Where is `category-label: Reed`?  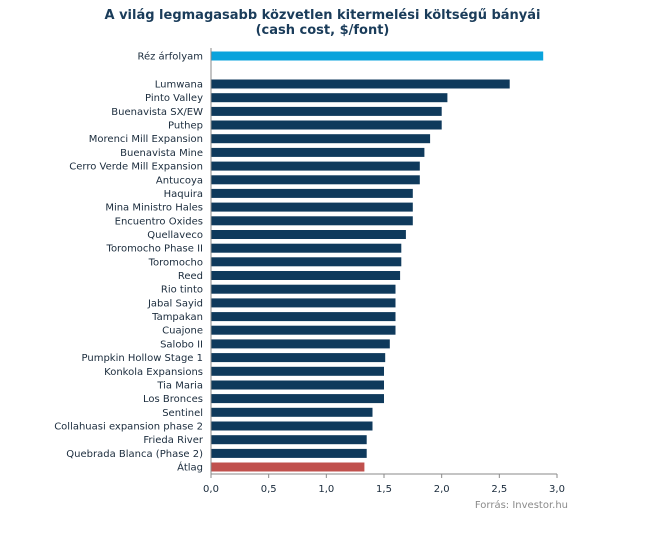
category-label: Reed is located at coordinates (190, 276).